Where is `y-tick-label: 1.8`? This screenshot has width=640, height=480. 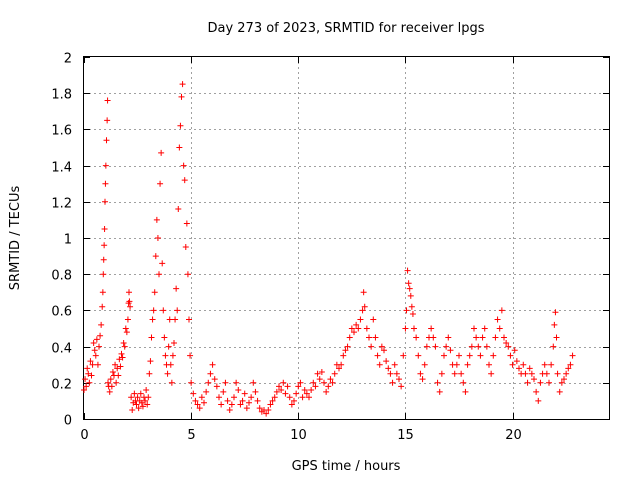 y-tick-label: 1.8 is located at coordinates (61, 95).